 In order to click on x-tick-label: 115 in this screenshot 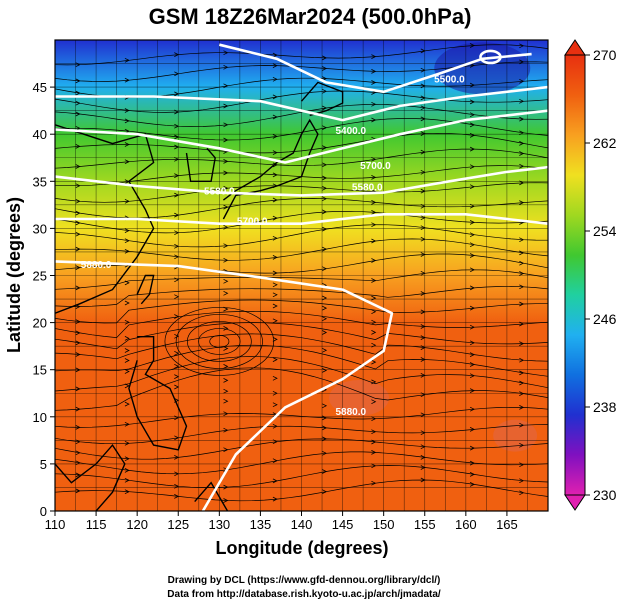, I will do `click(96, 524)`.